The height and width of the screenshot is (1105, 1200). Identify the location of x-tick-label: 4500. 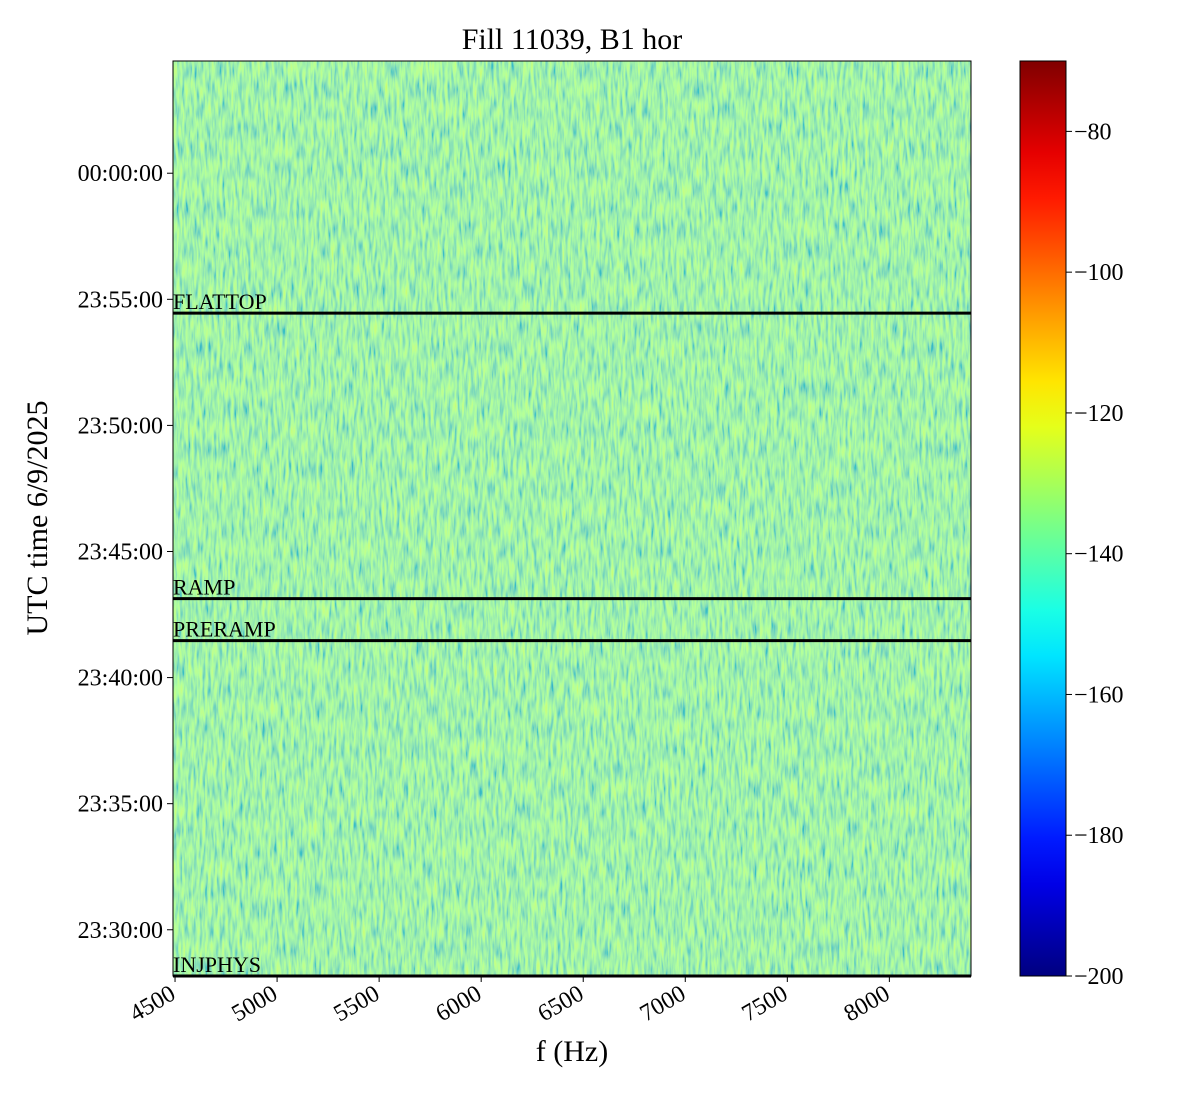
(152, 1004).